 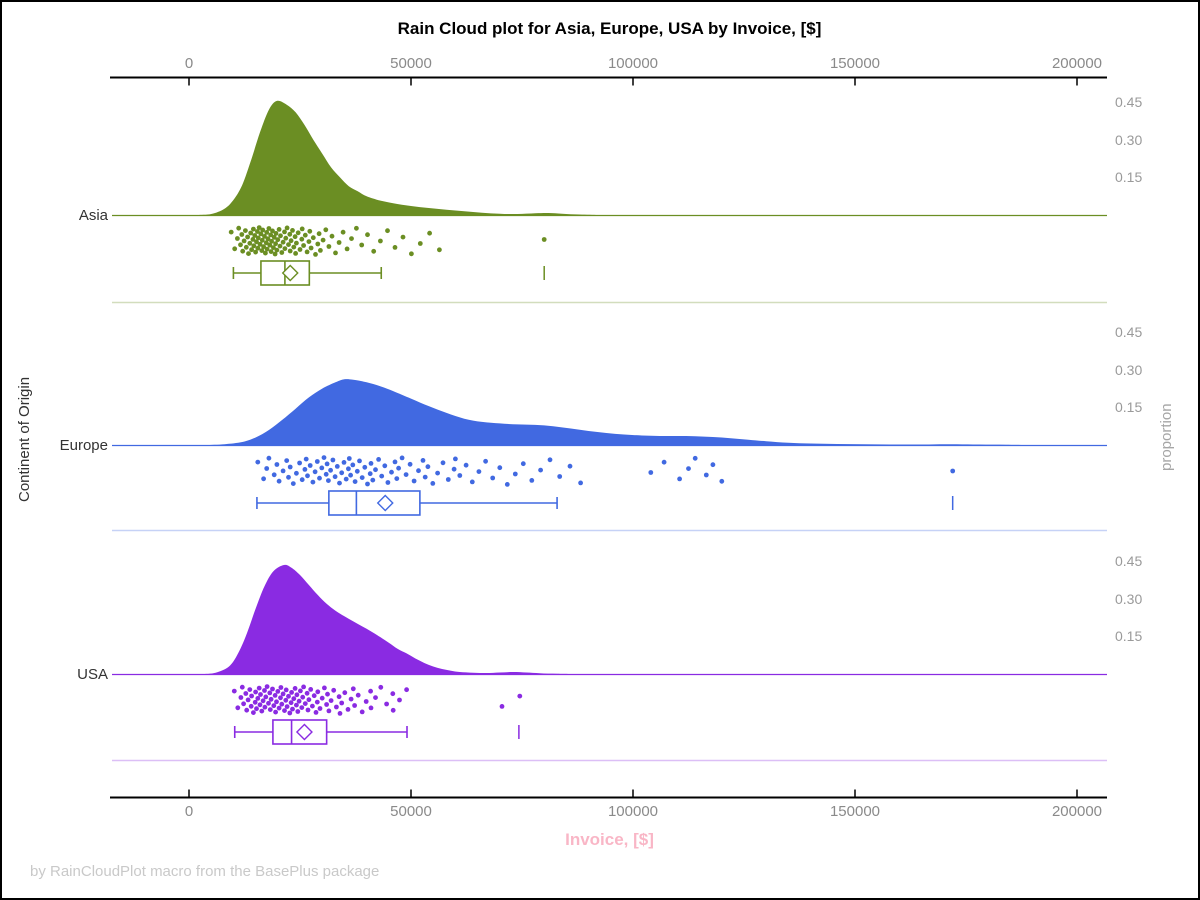 I want to click on top-axis-tick-label-0: 0, so click(x=189, y=63).